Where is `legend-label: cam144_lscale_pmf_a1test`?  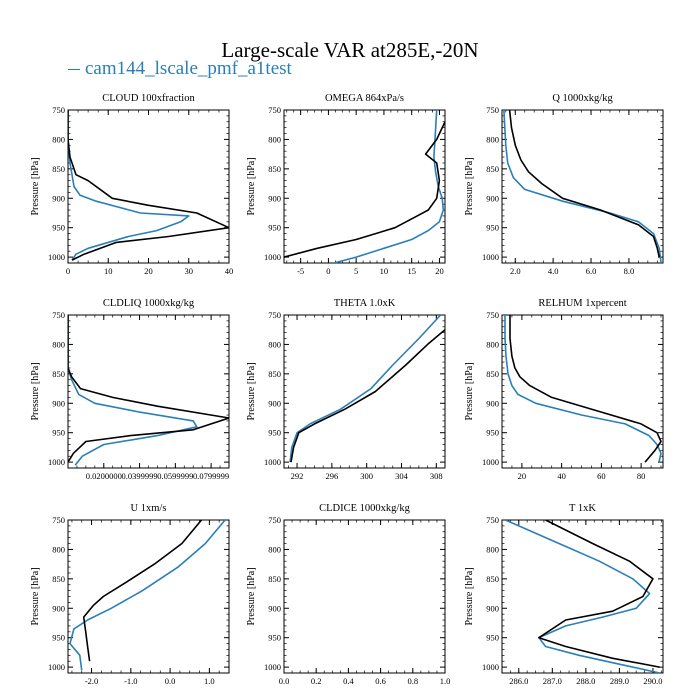 legend-label: cam144_lscale_pmf_a1test is located at coordinates (188, 68).